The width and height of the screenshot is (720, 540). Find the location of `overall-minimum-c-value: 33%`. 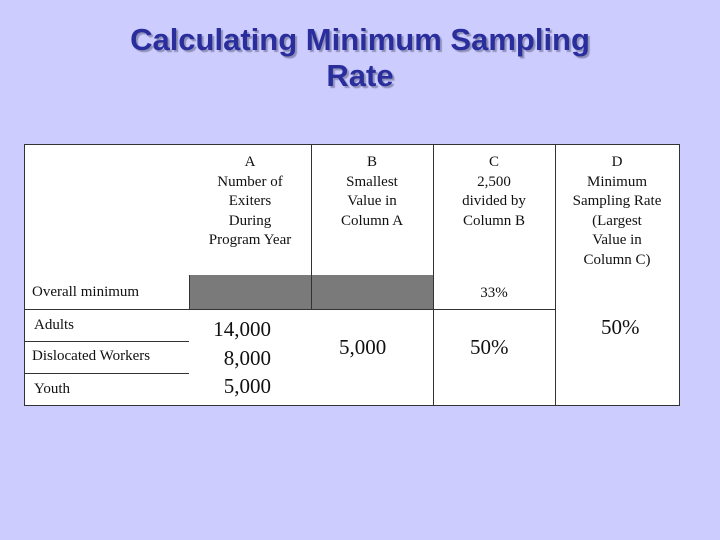

overall-minimum-c-value: 33% is located at coordinates (494, 293).